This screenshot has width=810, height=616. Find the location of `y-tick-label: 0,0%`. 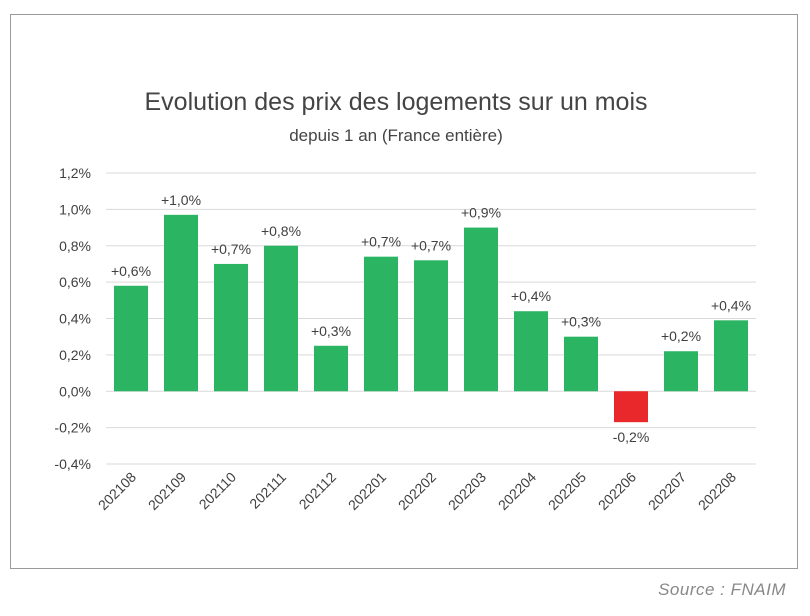

y-tick-label: 0,0% is located at coordinates (75, 391).